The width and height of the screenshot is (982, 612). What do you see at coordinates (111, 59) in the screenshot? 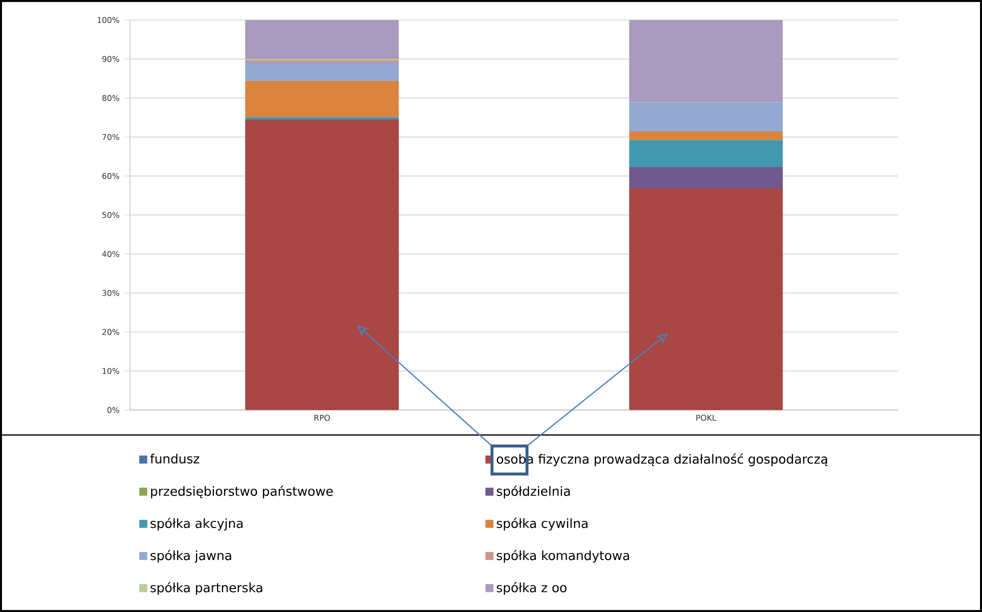
I see `y-tick-label: 90%` at bounding box center [111, 59].